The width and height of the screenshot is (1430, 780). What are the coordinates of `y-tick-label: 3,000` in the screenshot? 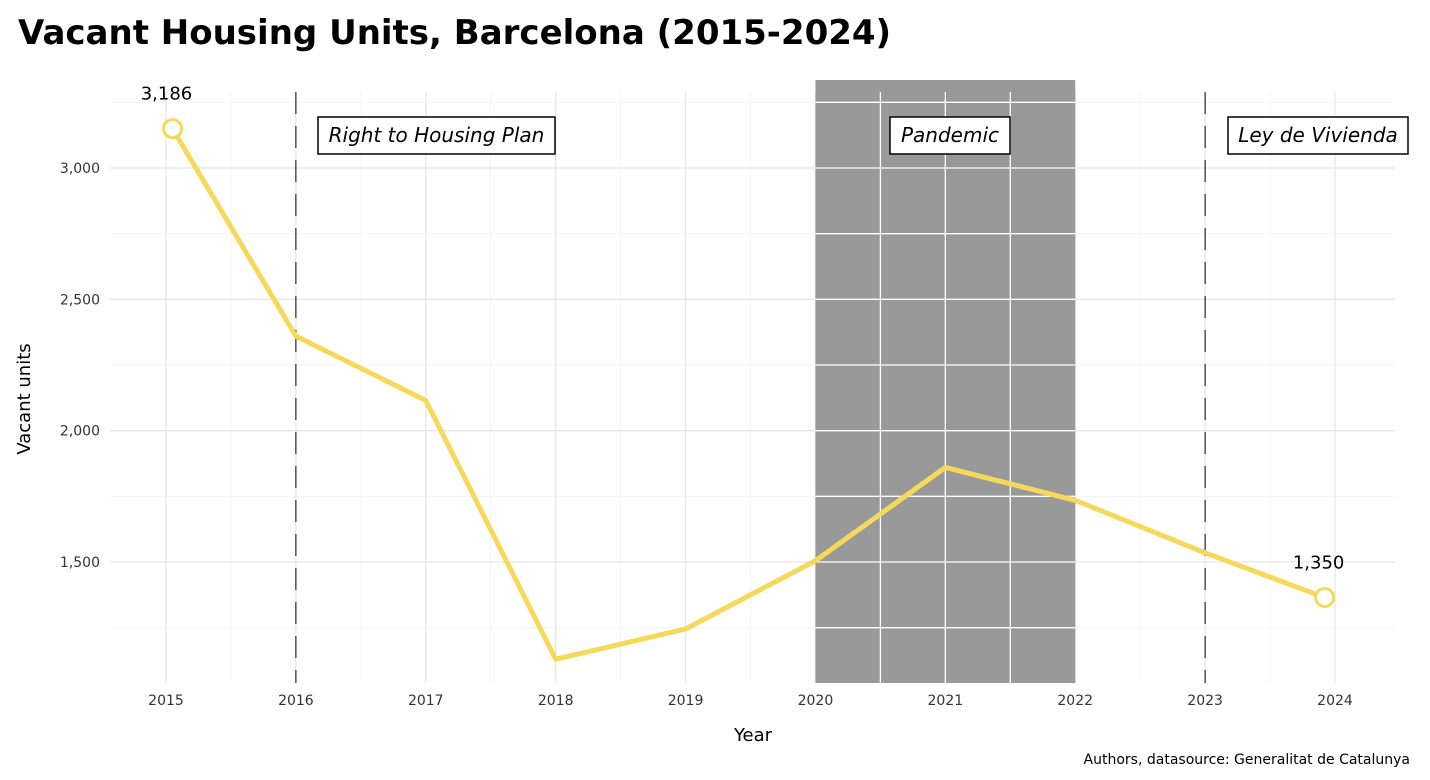 It's located at (80, 169).